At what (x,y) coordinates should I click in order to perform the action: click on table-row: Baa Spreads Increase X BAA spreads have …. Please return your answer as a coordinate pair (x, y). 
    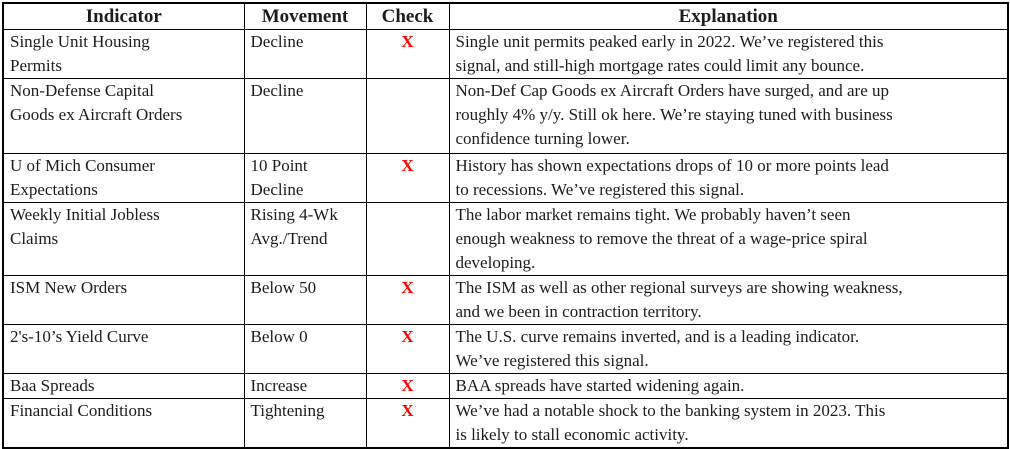
    Looking at the image, I should click on (505, 386).